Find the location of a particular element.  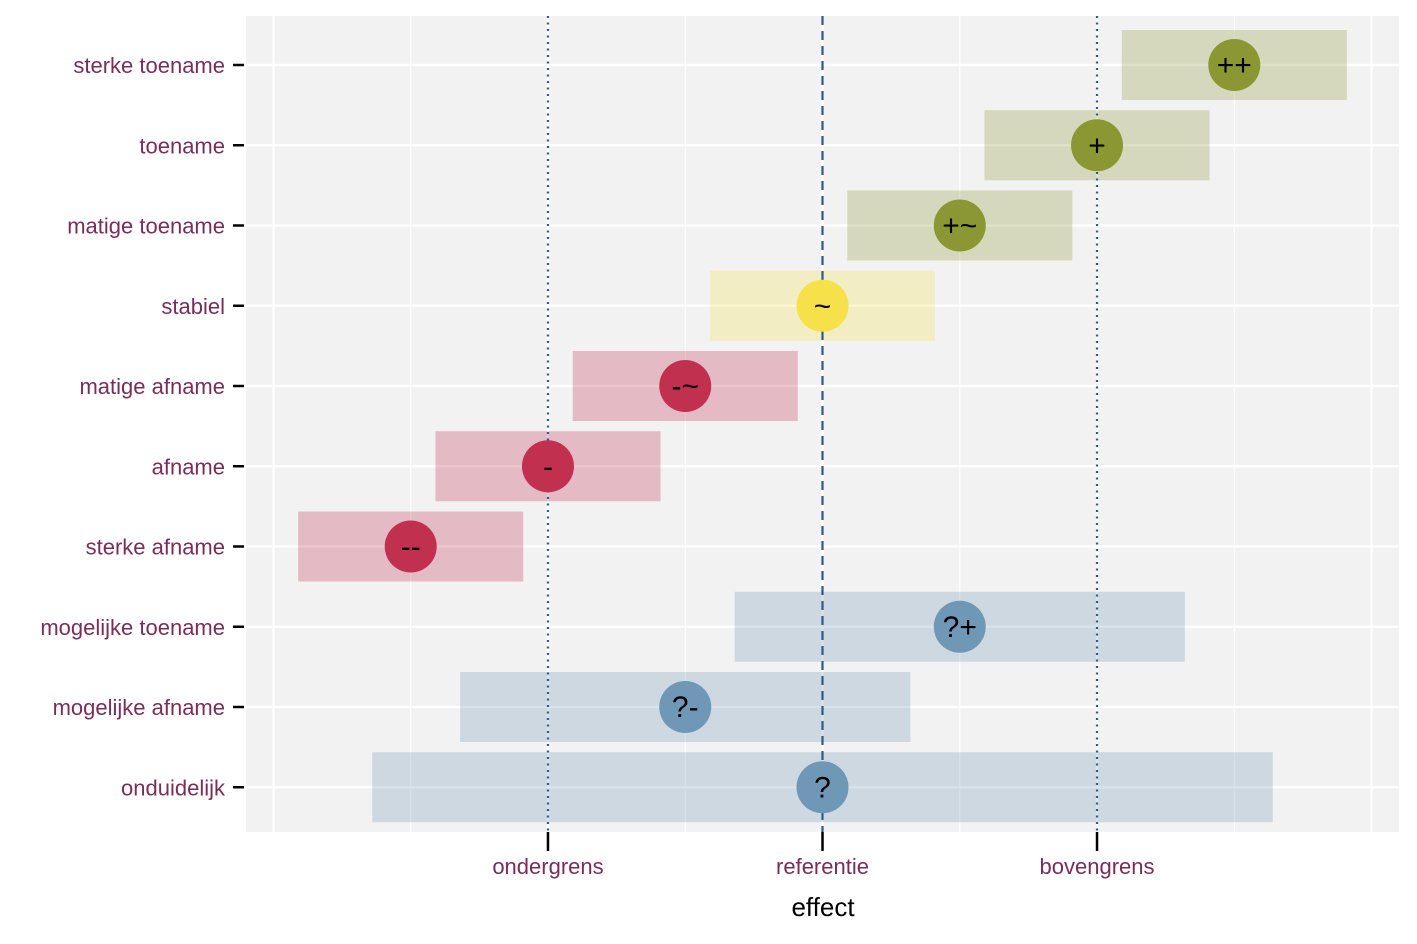

estimate-symbol: ? is located at coordinates (822, 787).